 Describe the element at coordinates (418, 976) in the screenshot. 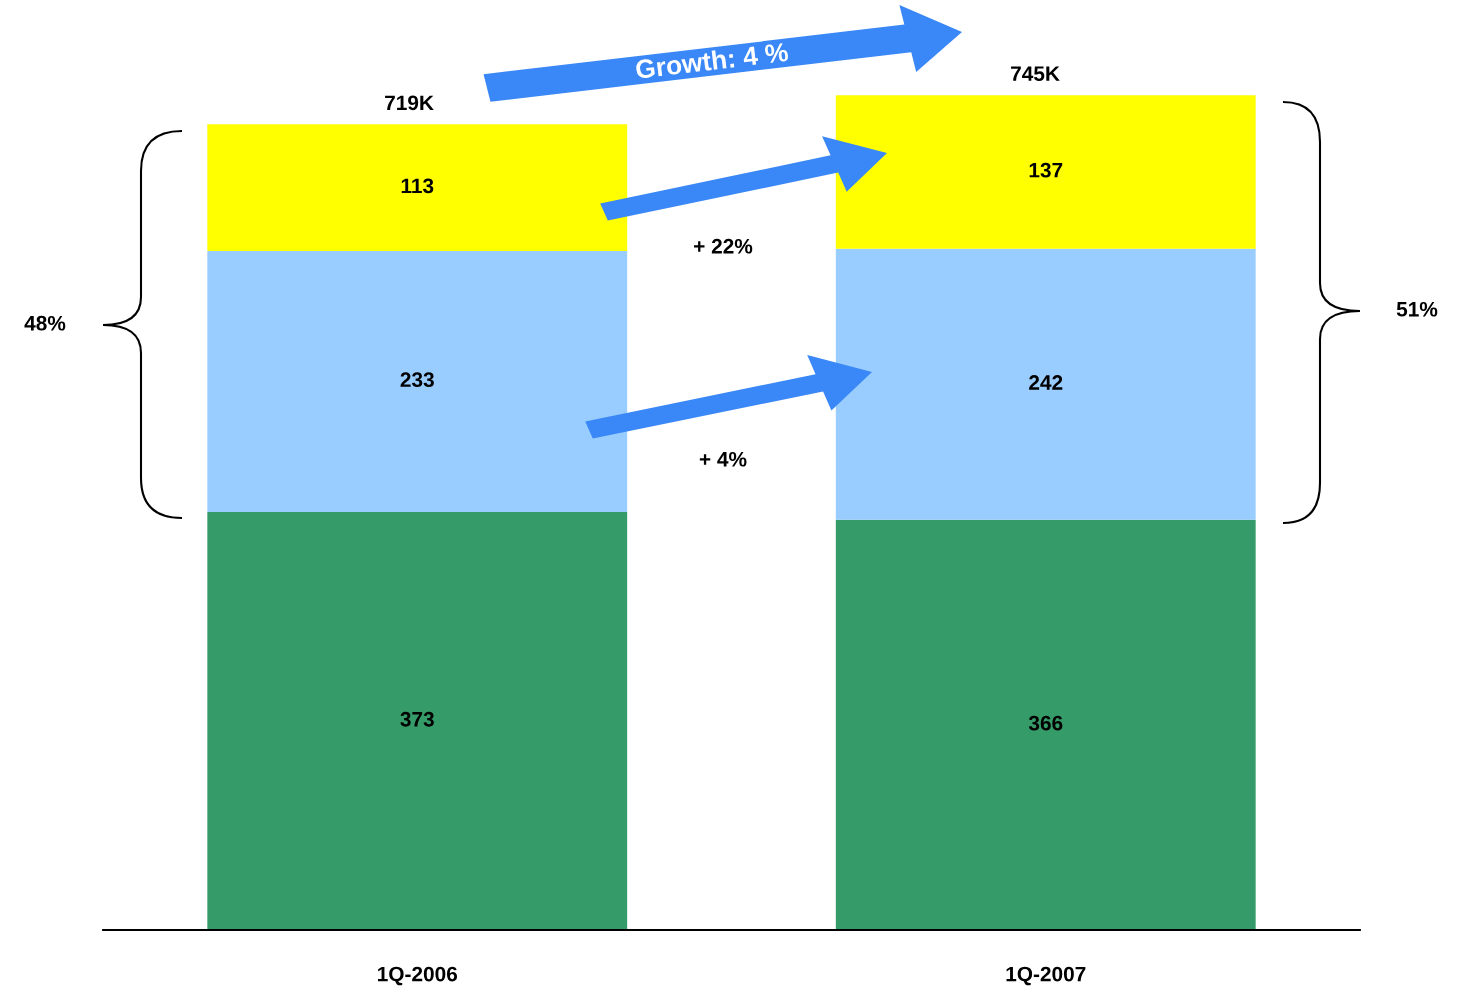

I see `x-tick-label: 1Q-2006` at that location.